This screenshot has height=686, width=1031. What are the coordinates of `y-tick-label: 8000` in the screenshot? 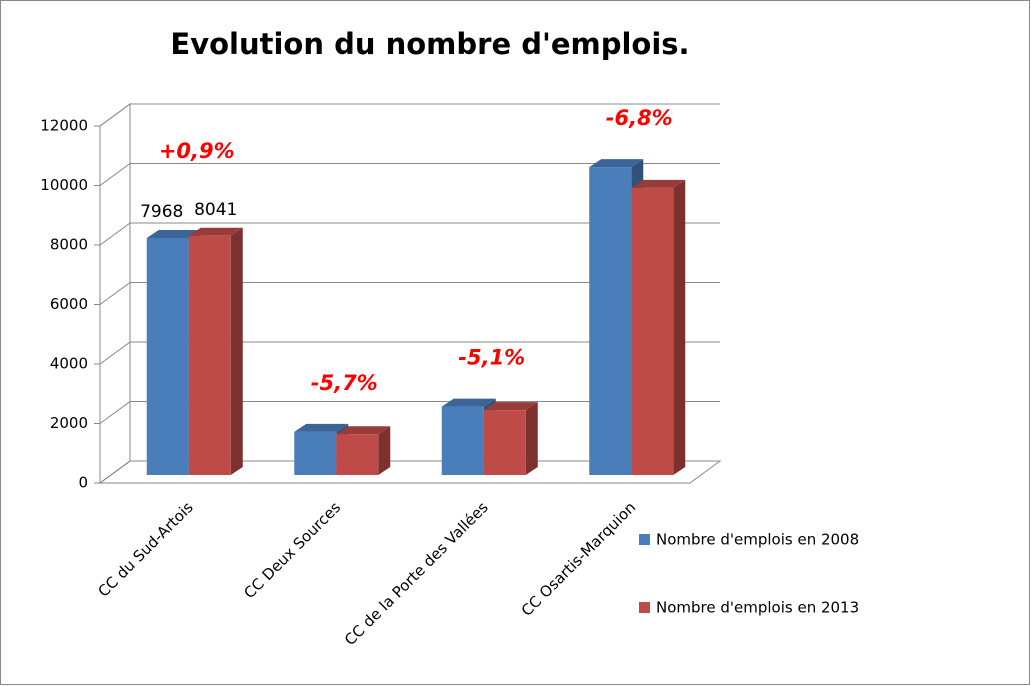 It's located at (69, 245).